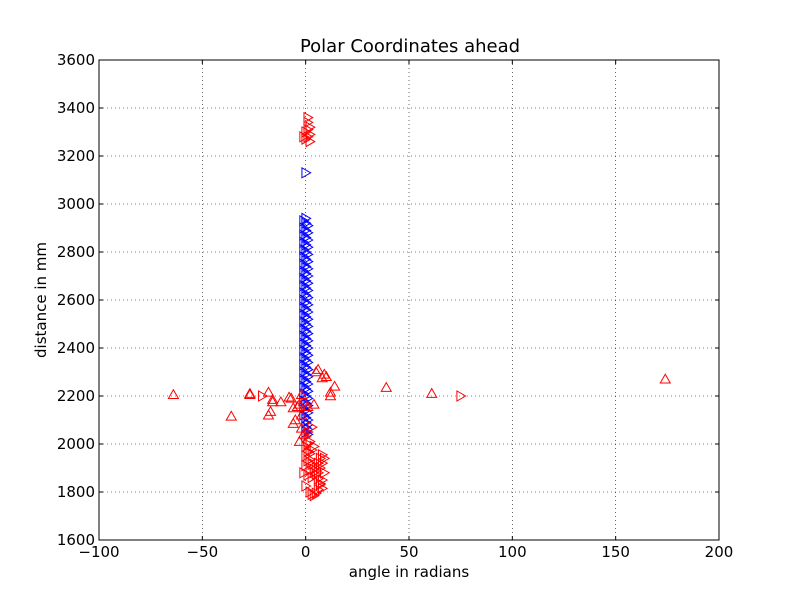 Image resolution: width=800 pixels, height=600 pixels. I want to click on y-tick-label: 2200, so click(76, 396).